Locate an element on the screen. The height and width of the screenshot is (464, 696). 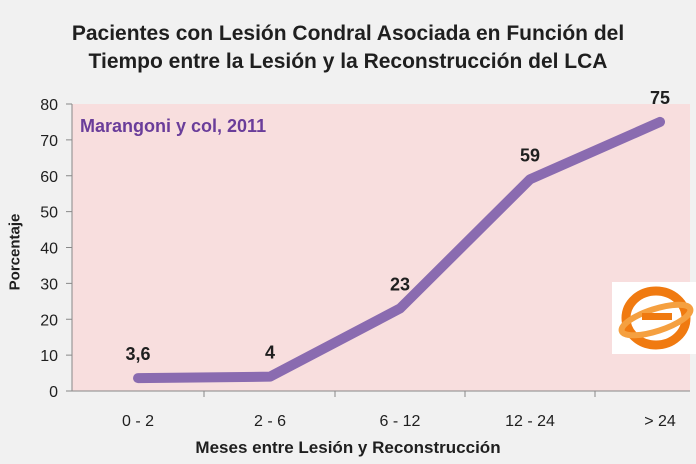
x-tick-label: 0 - 2 is located at coordinates (138, 421).